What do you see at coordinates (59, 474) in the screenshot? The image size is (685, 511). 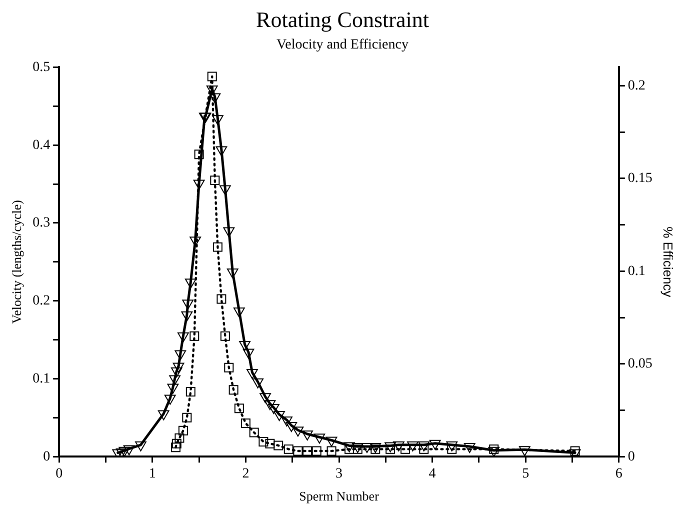 I see `x-tick-label: 0` at bounding box center [59, 474].